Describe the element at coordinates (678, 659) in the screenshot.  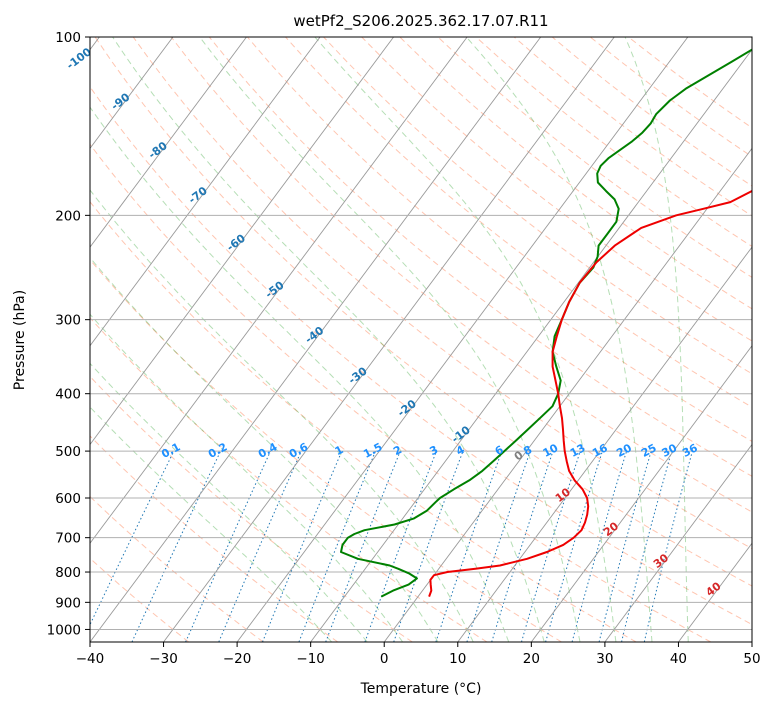
I see `x-tick-label-8: 40` at that location.